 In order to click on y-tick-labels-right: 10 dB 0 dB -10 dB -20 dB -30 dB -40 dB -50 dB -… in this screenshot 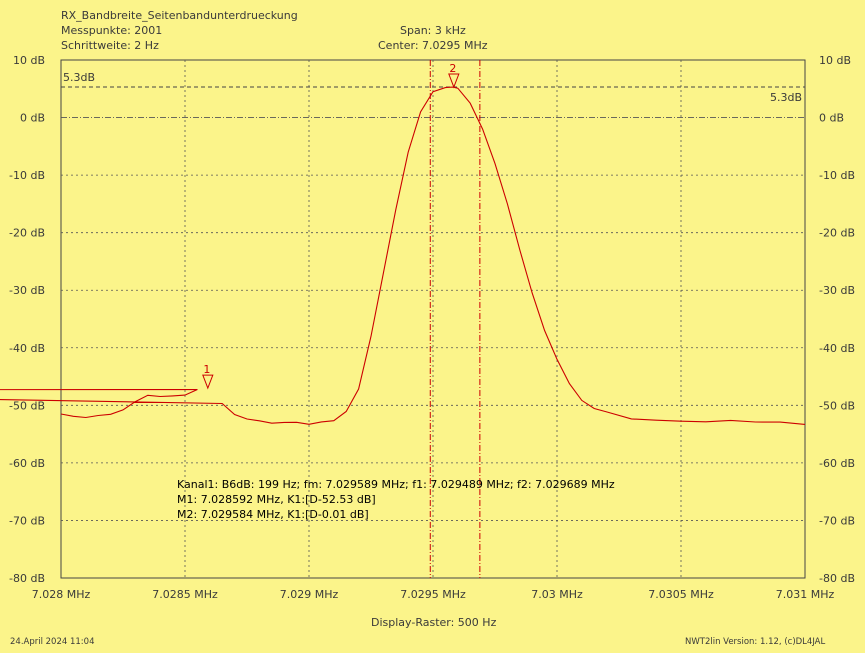, I will do `click(837, 319)`.